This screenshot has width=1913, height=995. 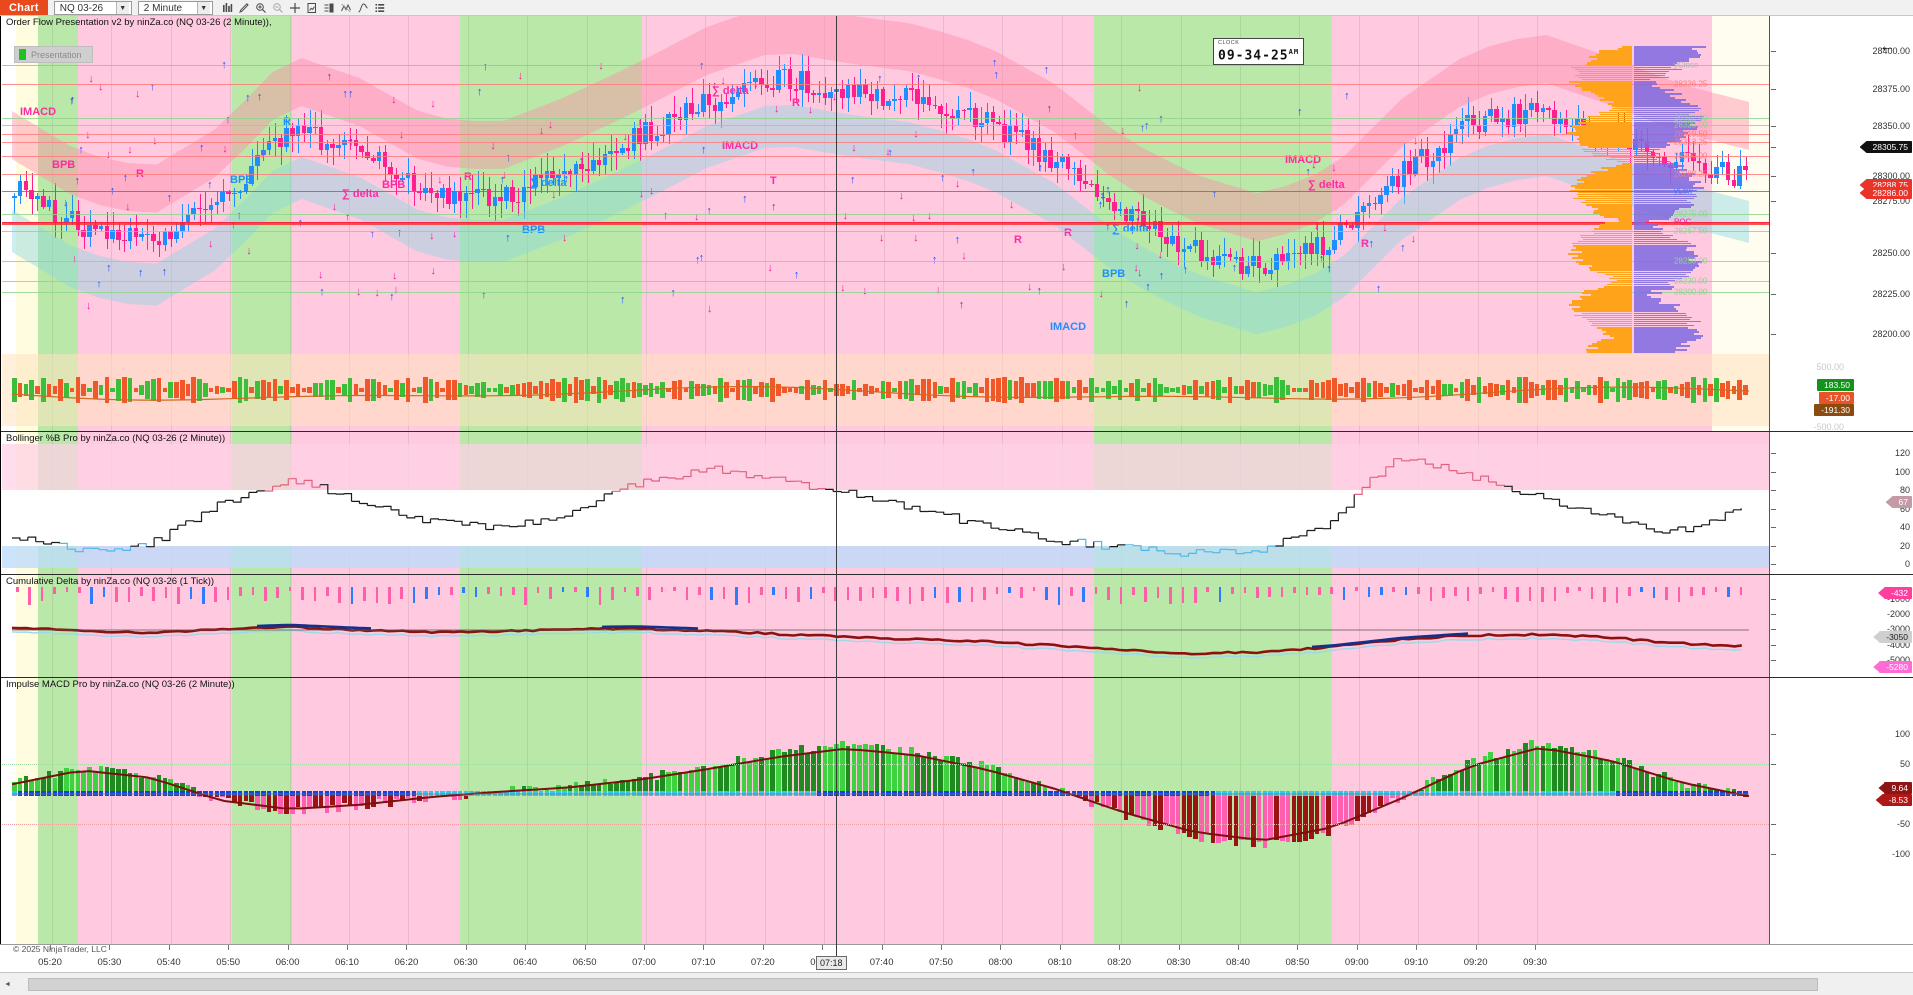 I want to click on bollinger-axis: 120 100 80 60 40 20 0 67, so click(x=1841, y=503).